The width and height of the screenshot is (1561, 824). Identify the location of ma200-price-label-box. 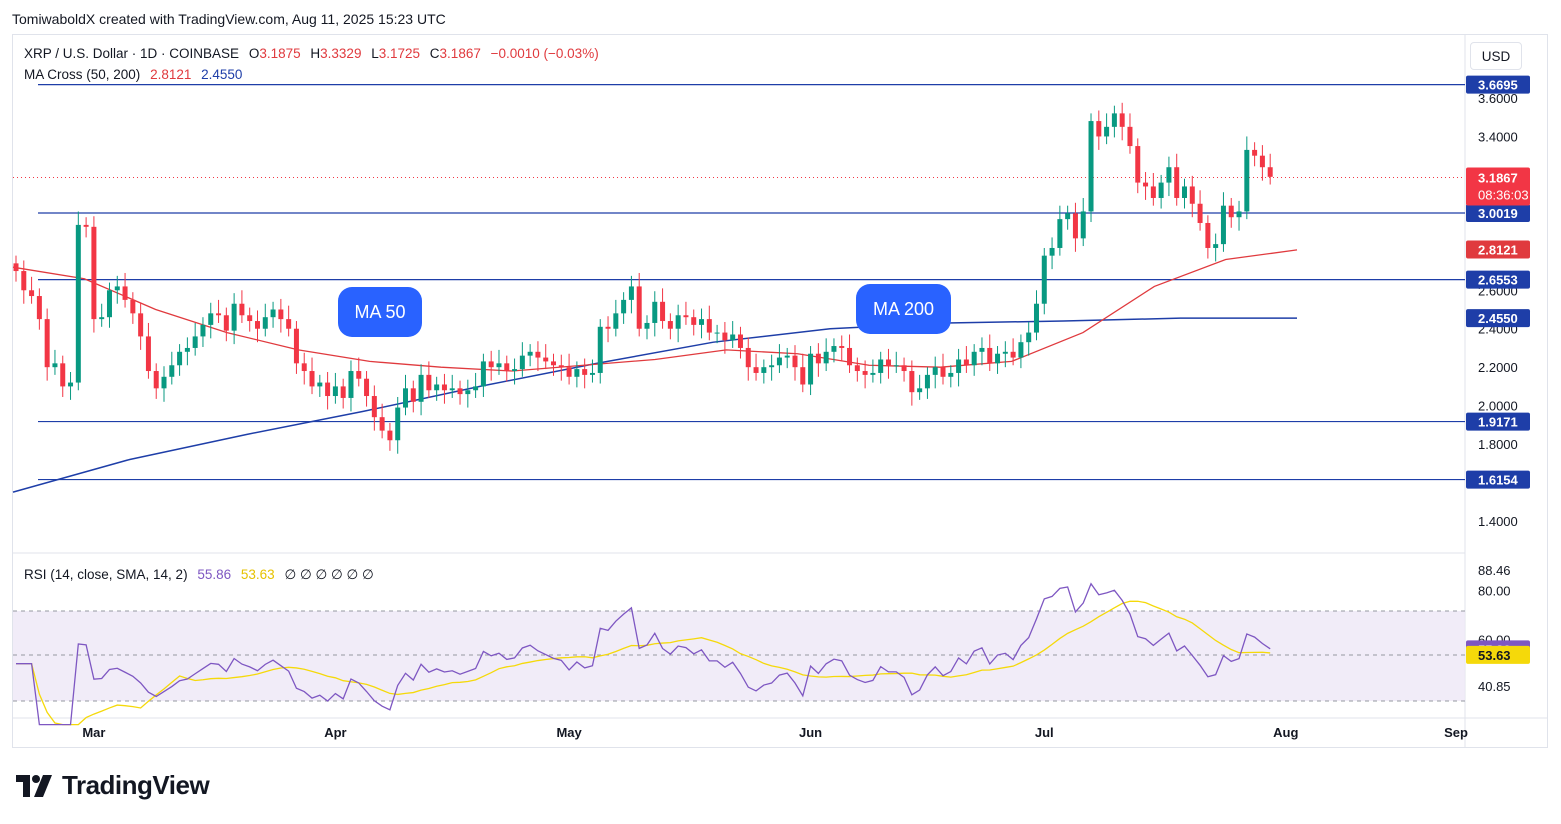
(1498, 318).